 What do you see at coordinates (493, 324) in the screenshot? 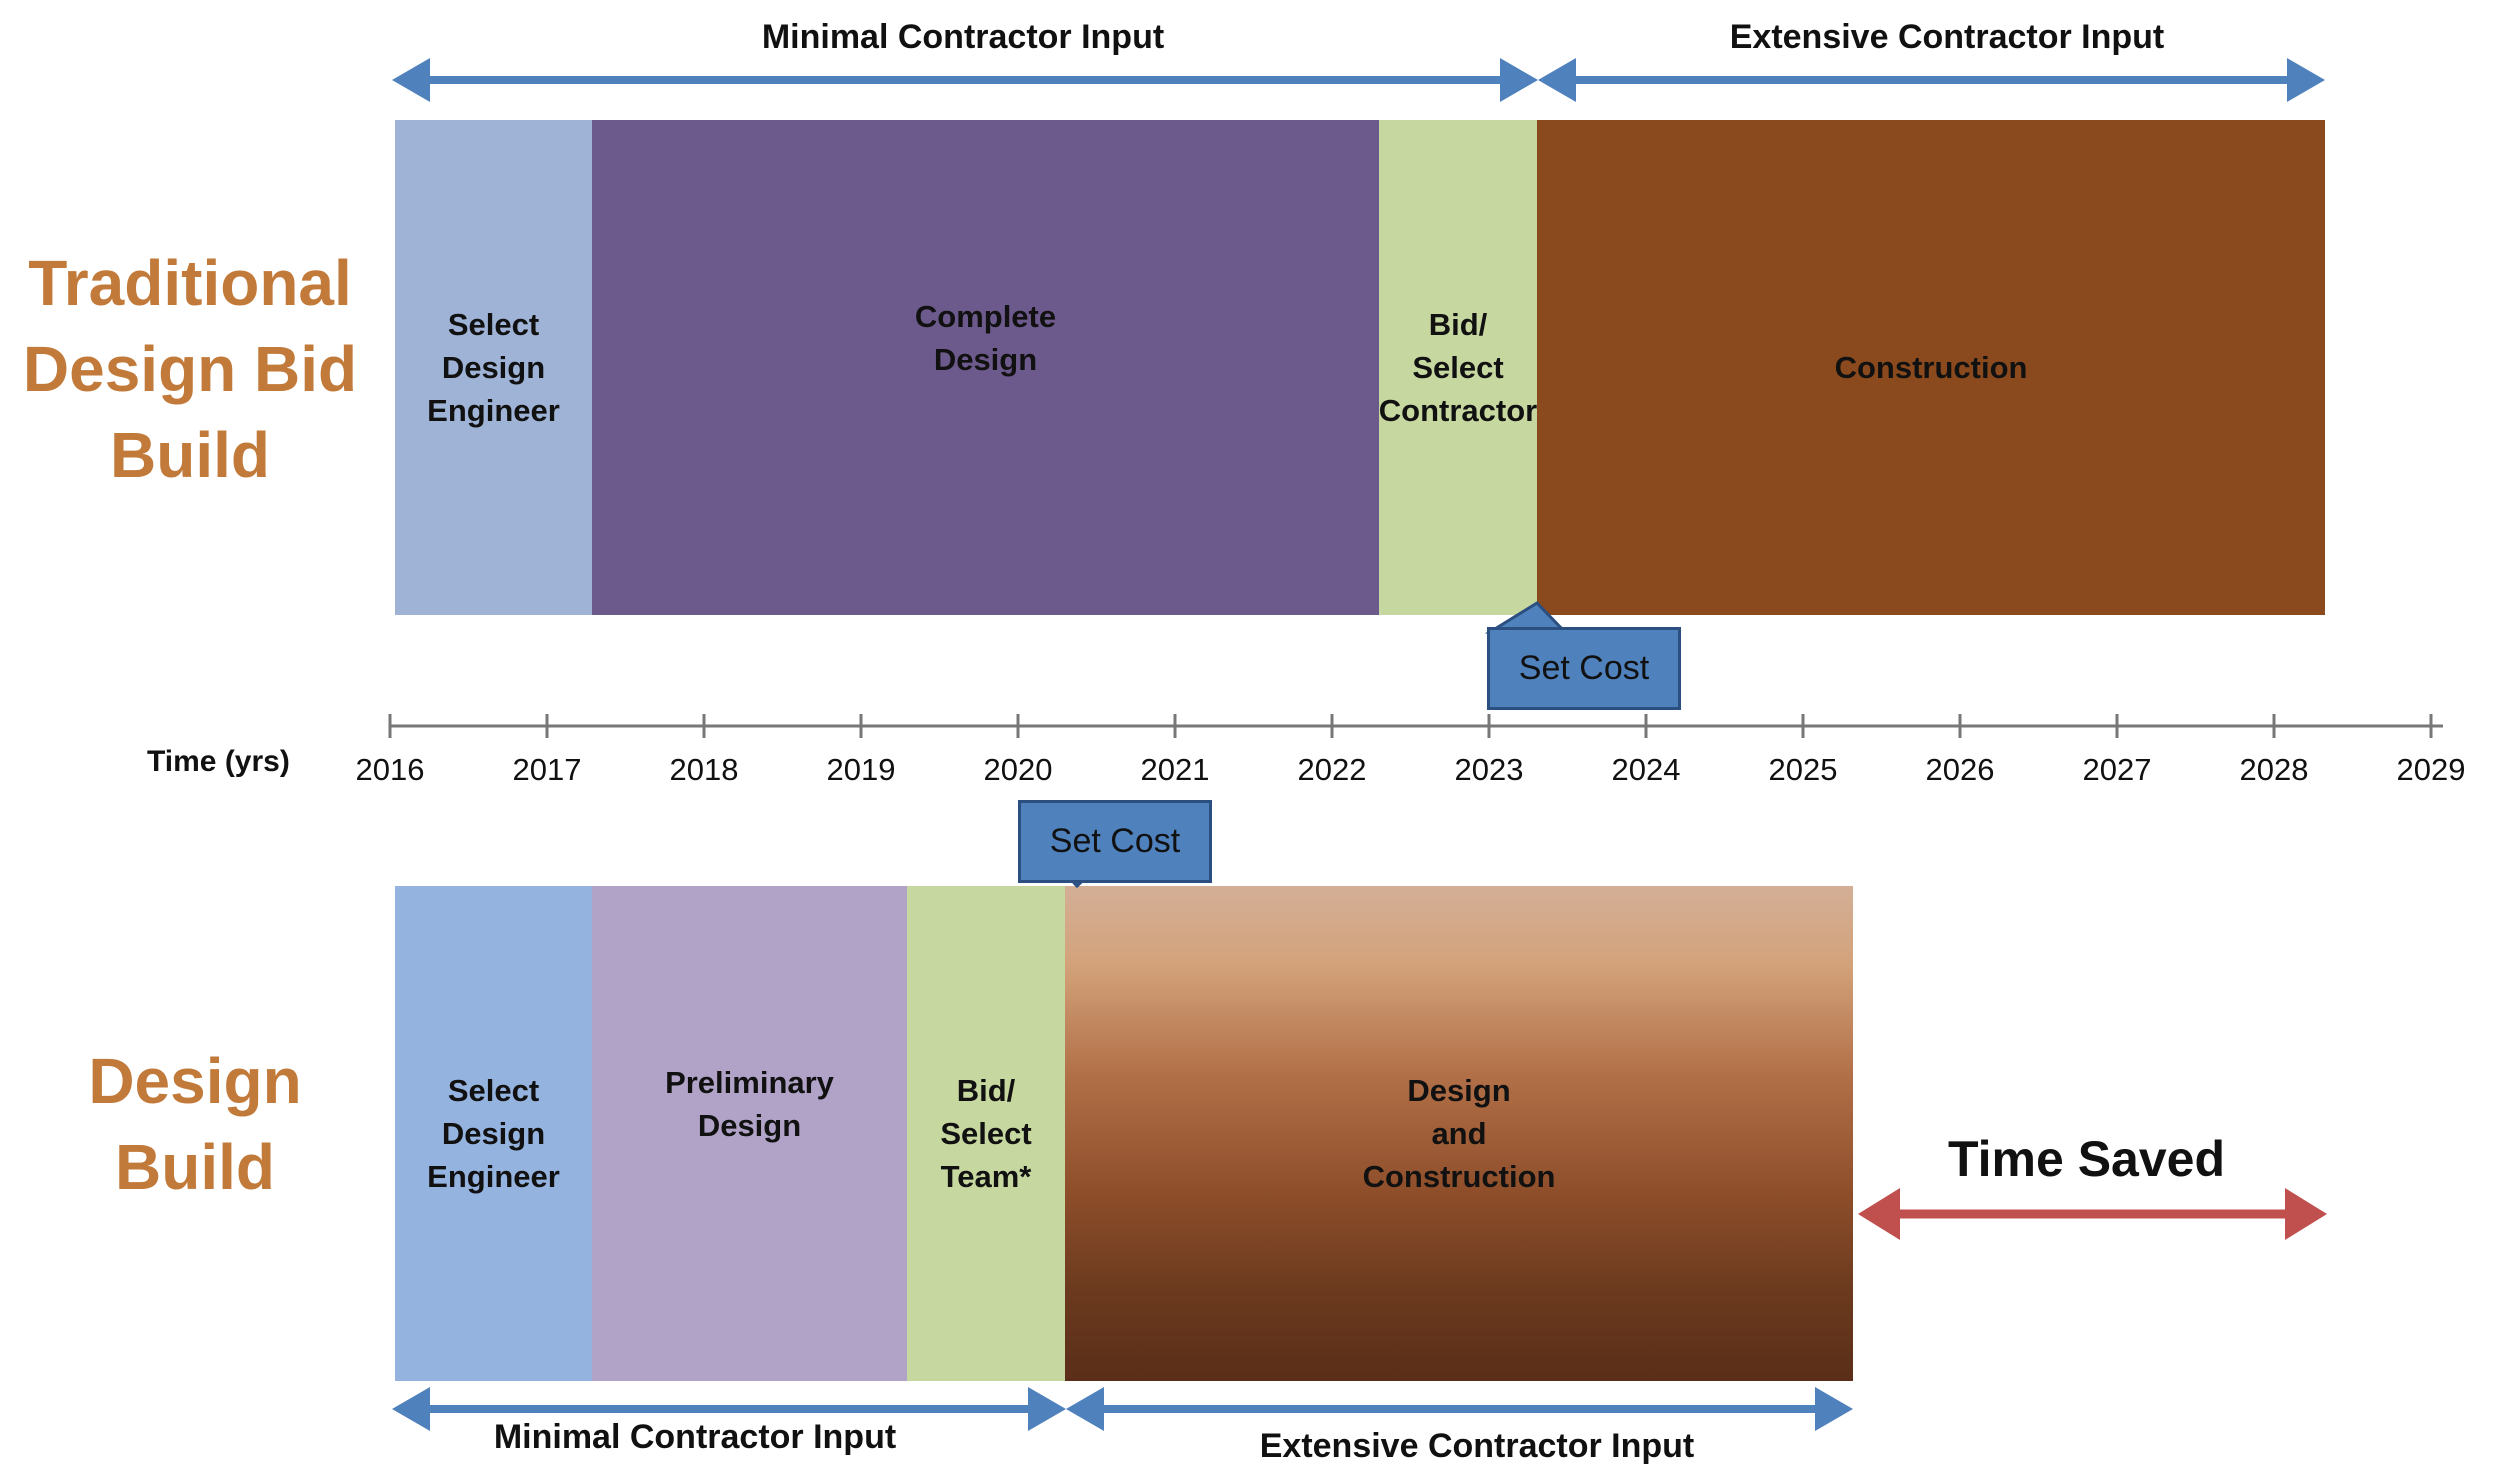
I see `trad-phase-1-line-1: Select` at bounding box center [493, 324].